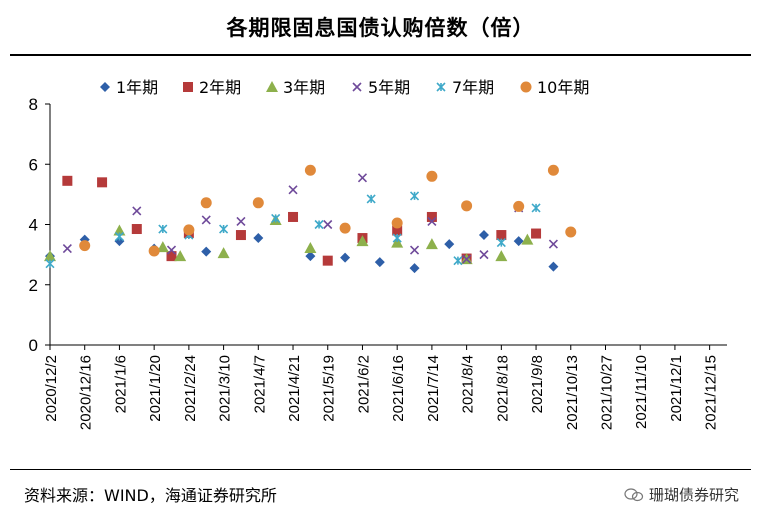 The height and width of the screenshot is (527, 761). Describe the element at coordinates (33, 225) in the screenshot. I see `y-tick-label: 4` at that location.